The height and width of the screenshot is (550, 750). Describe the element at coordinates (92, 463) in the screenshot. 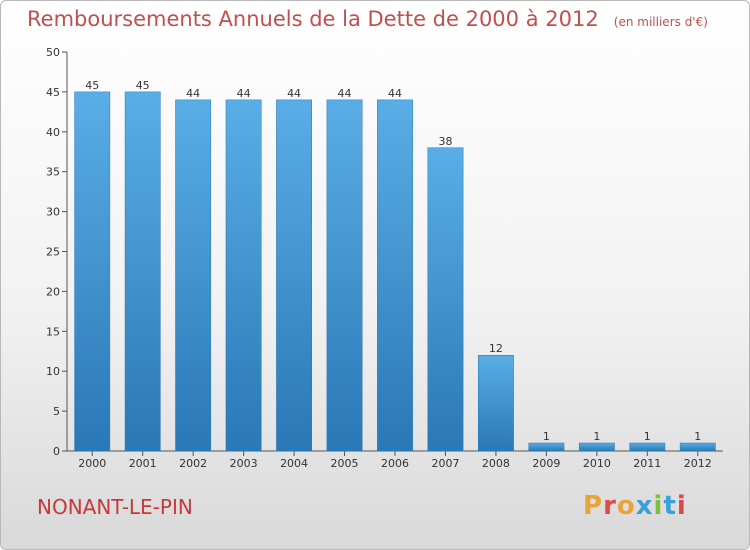

I see `x-tick-label: 2000` at that location.